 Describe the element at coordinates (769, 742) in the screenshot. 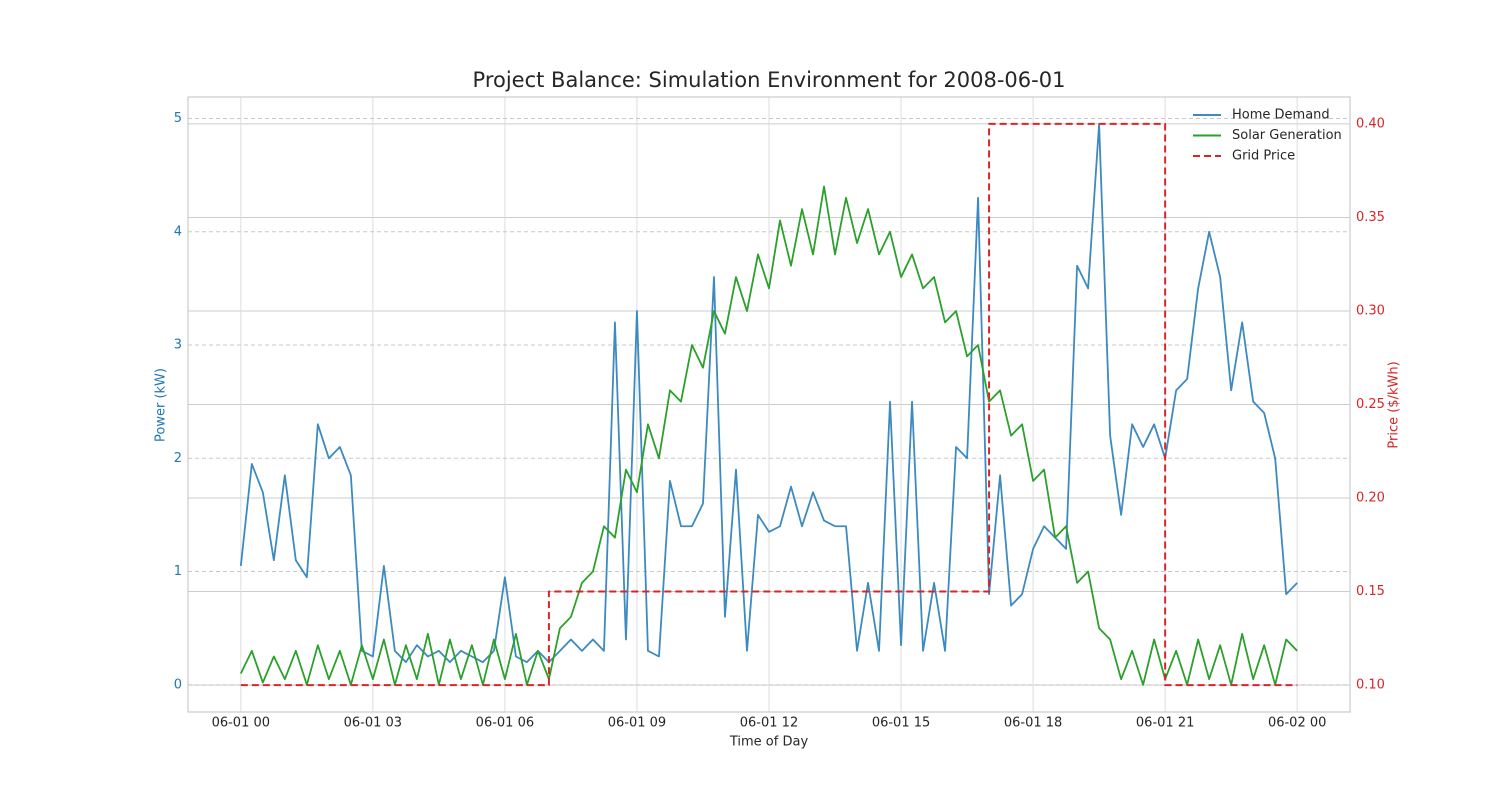

I see `x-axis-label: Time of Day` at that location.